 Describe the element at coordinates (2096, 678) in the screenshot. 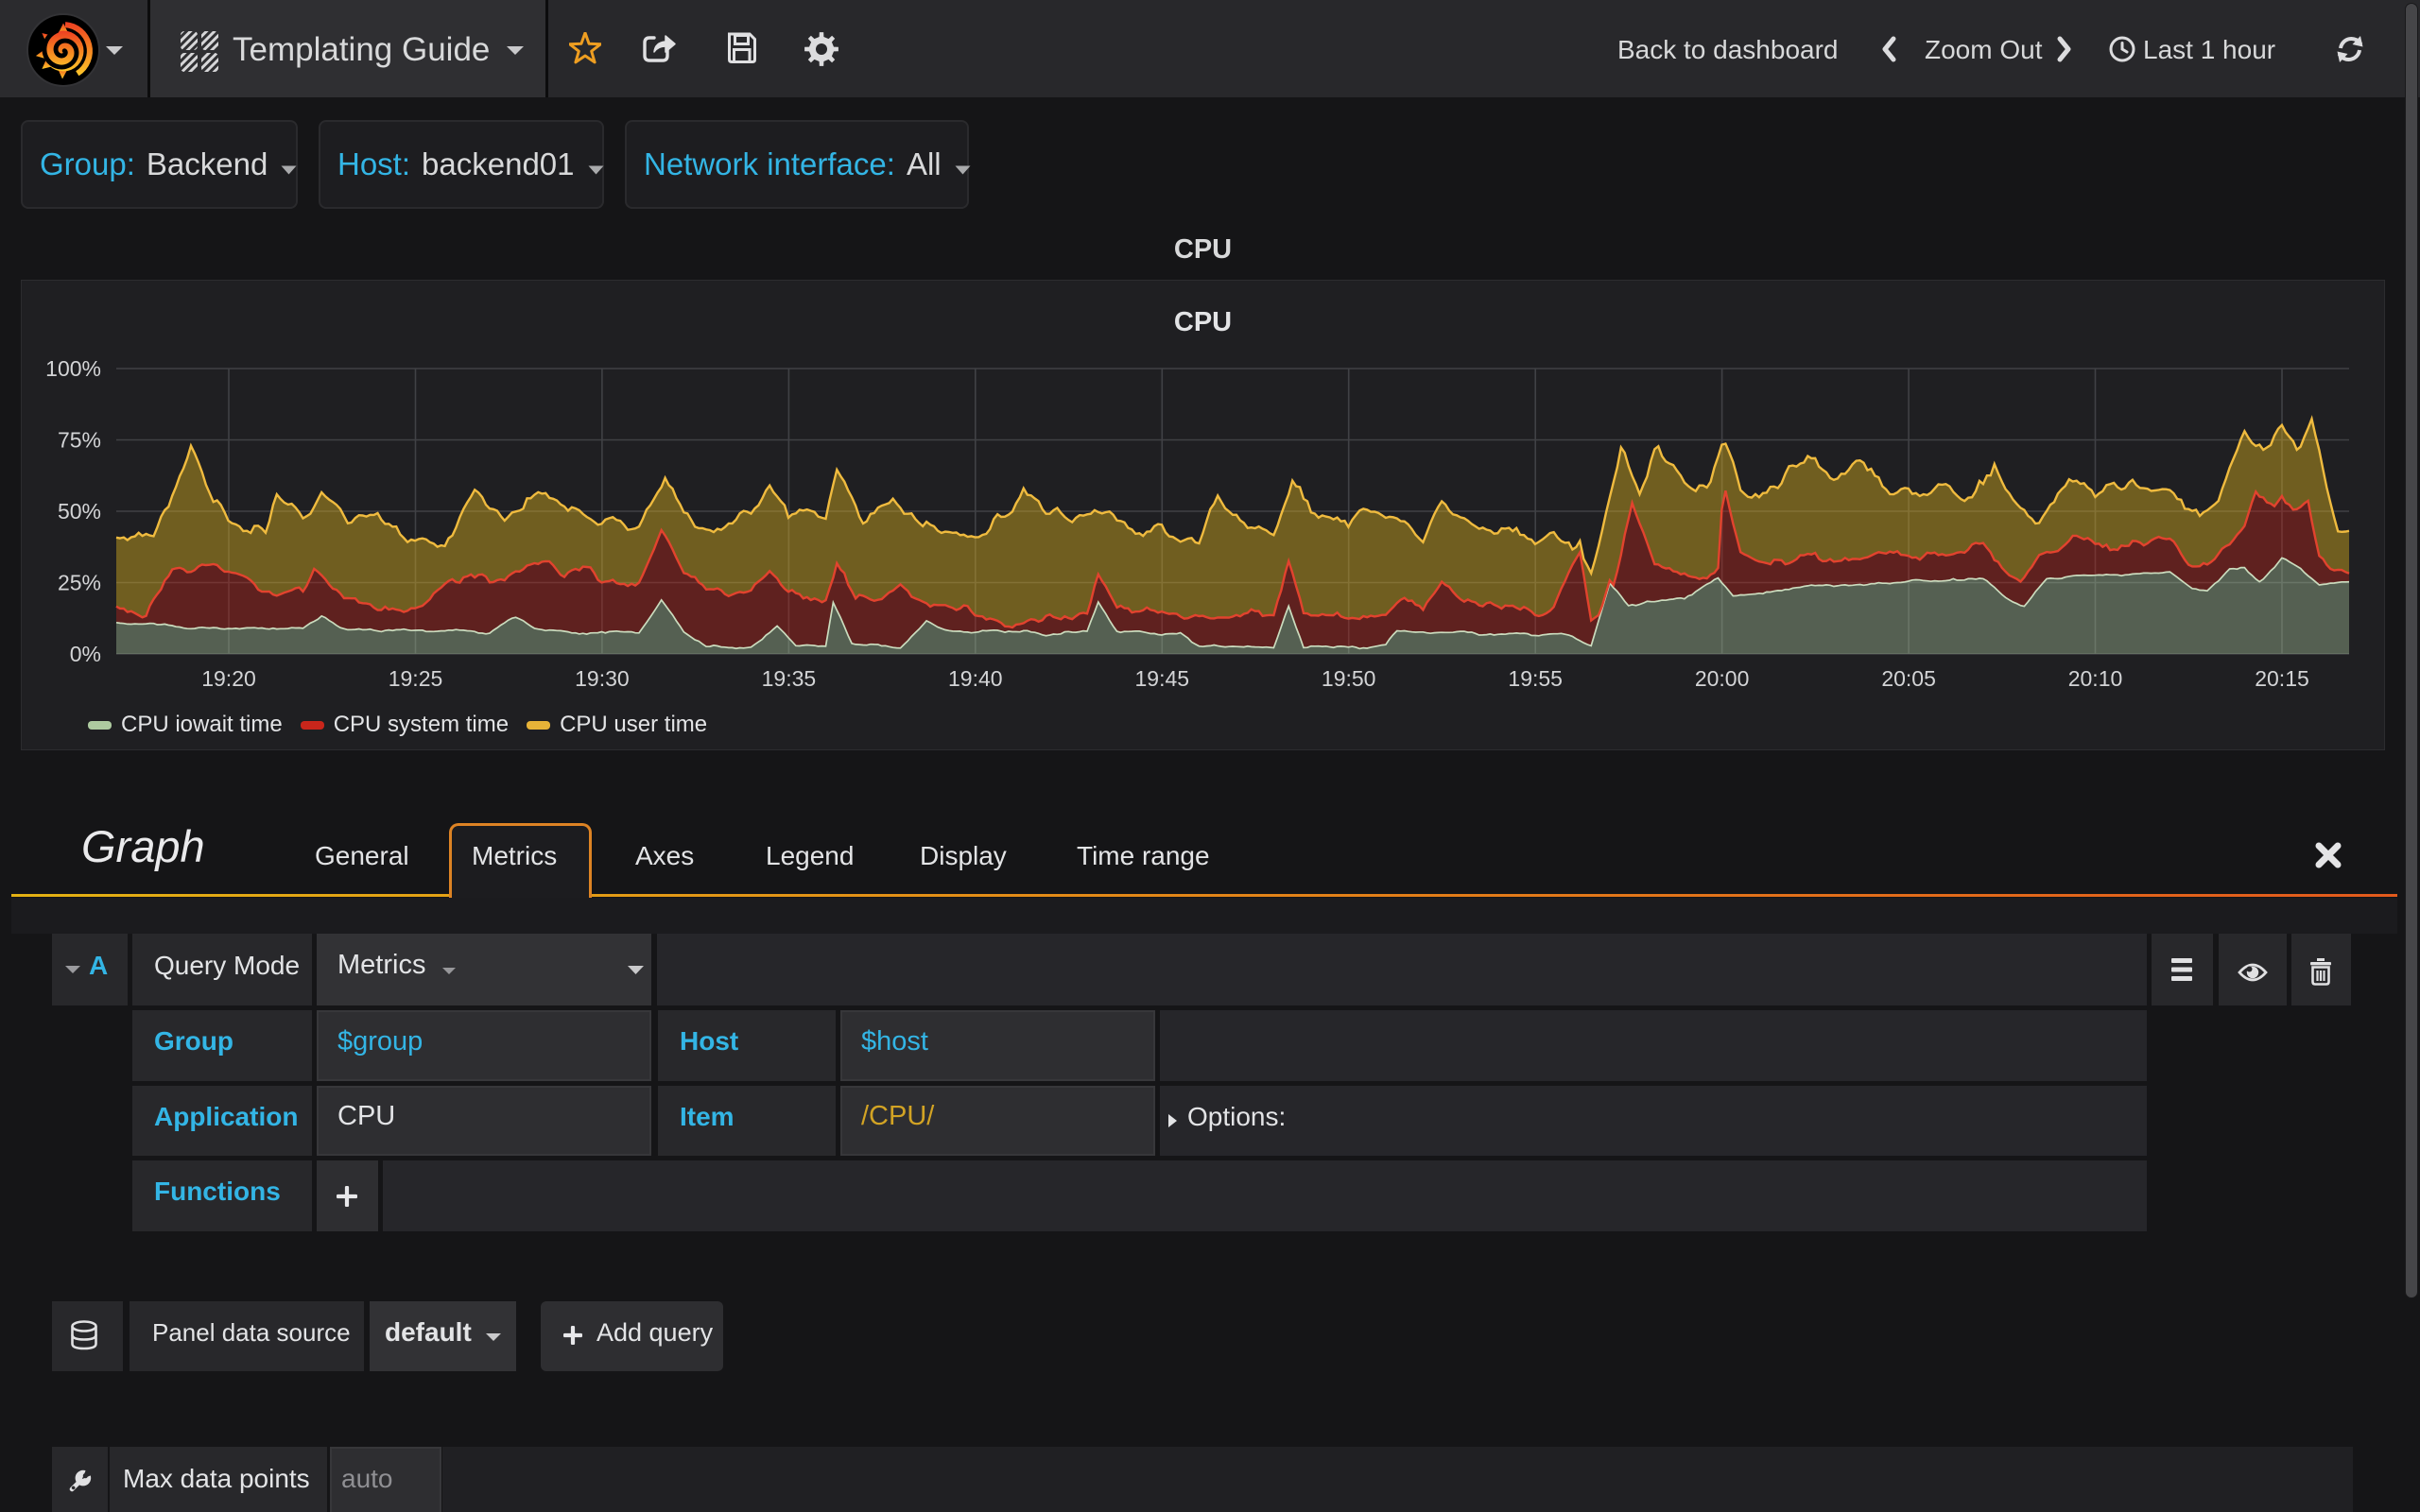

I see `svg-text: 20:10` at that location.